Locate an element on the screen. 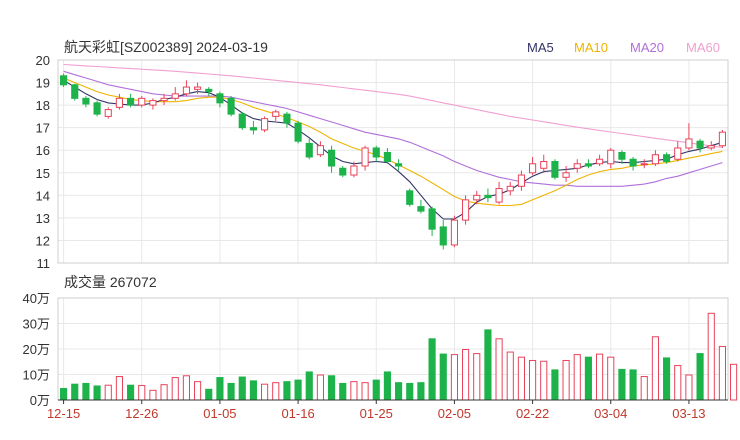 Image resolution: width=740 pixels, height=440 pixels. price-tick-label: 19 is located at coordinates (43, 83).